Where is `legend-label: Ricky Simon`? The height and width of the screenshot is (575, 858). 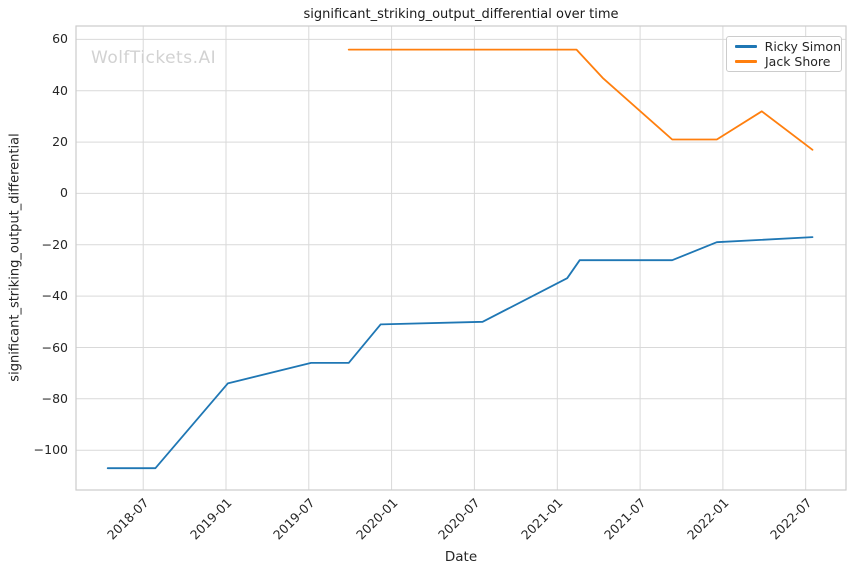 legend-label: Ricky Simon is located at coordinates (802, 46).